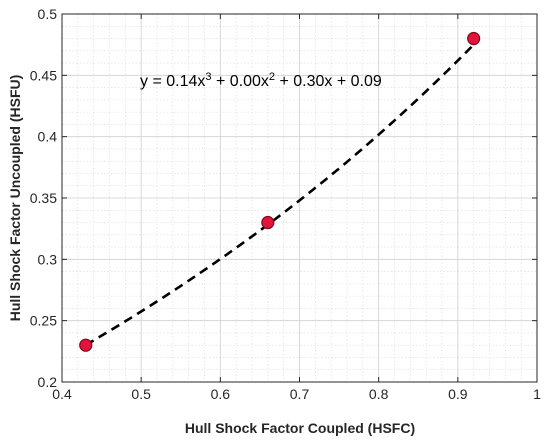  I want to click on x-tick-label: 0.9, so click(458, 394).